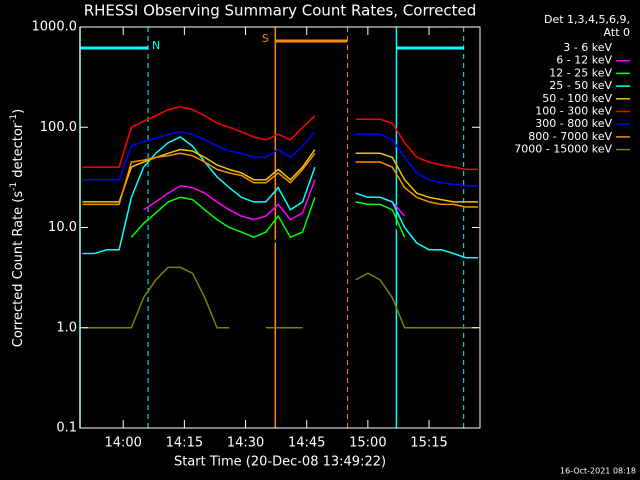 The height and width of the screenshot is (480, 640). What do you see at coordinates (265, 38) in the screenshot?
I see `flag-label: S` at bounding box center [265, 38].